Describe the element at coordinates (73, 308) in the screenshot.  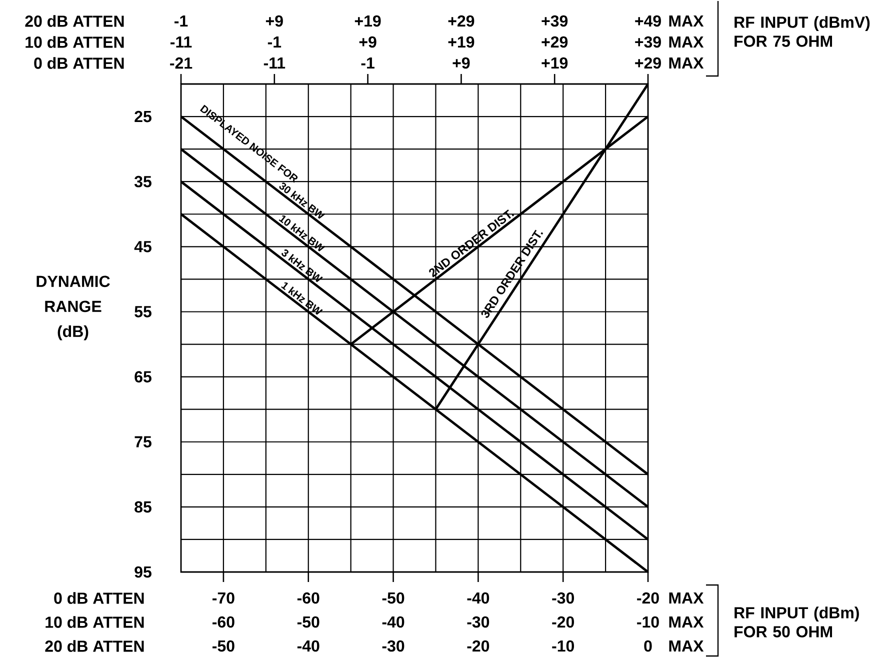
I see `y-axis-title: DYNAMIC RANGE (dB)` at that location.